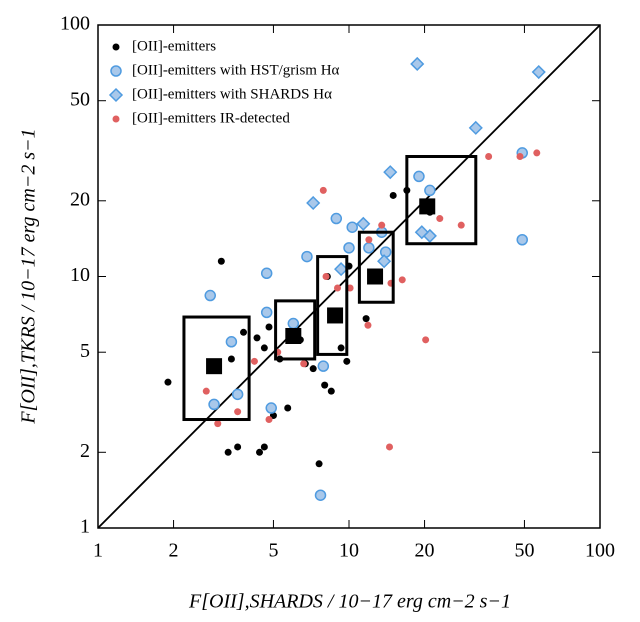 This screenshot has width=640, height=622. What do you see at coordinates (232, 94) in the screenshot?
I see `legend-label: [OII]-emitters with SHARDS Hα` at bounding box center [232, 94].